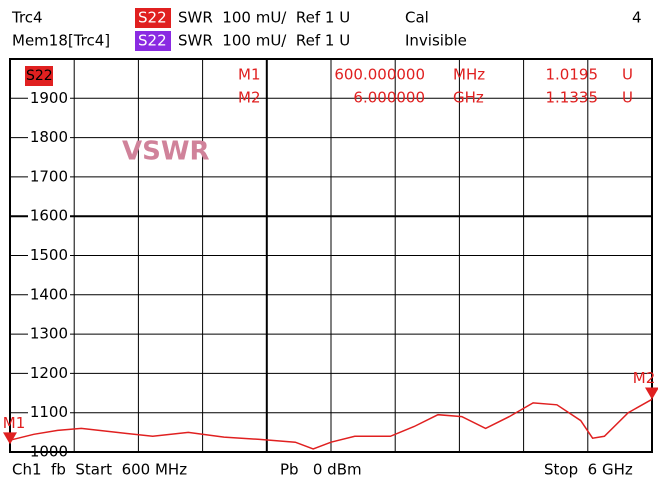  Describe the element at coordinates (572, 98) in the screenshot. I see `marker-value: 1.1335` at that location.